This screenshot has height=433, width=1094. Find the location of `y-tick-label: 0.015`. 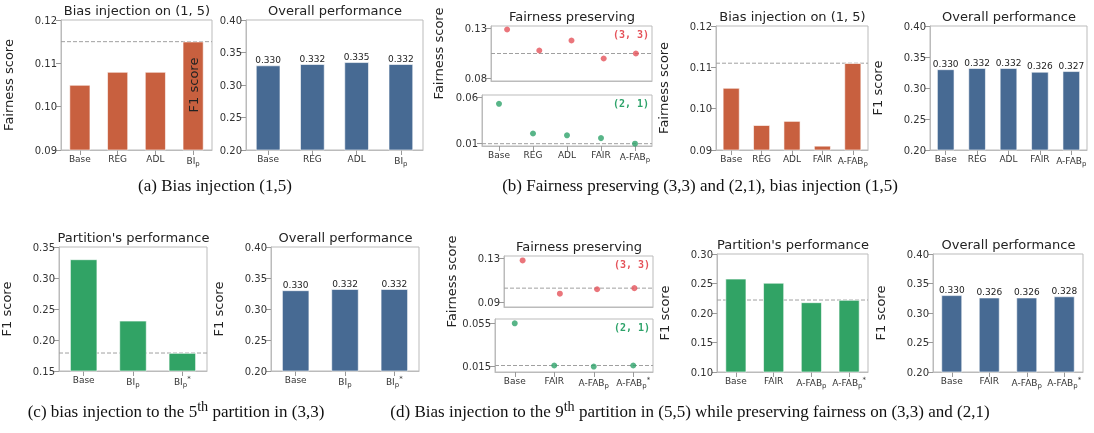

y-tick-label: 0.015 is located at coordinates (476, 367).